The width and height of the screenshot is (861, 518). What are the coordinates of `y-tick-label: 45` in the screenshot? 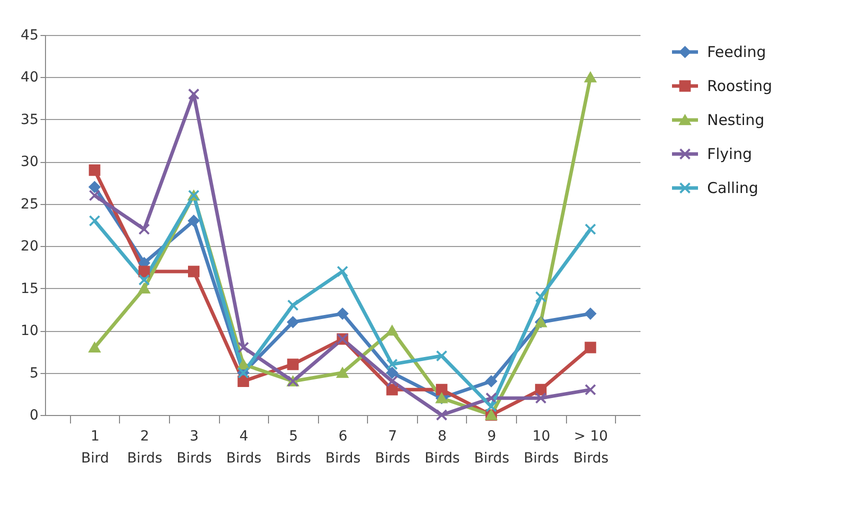 It's located at (29, 36).